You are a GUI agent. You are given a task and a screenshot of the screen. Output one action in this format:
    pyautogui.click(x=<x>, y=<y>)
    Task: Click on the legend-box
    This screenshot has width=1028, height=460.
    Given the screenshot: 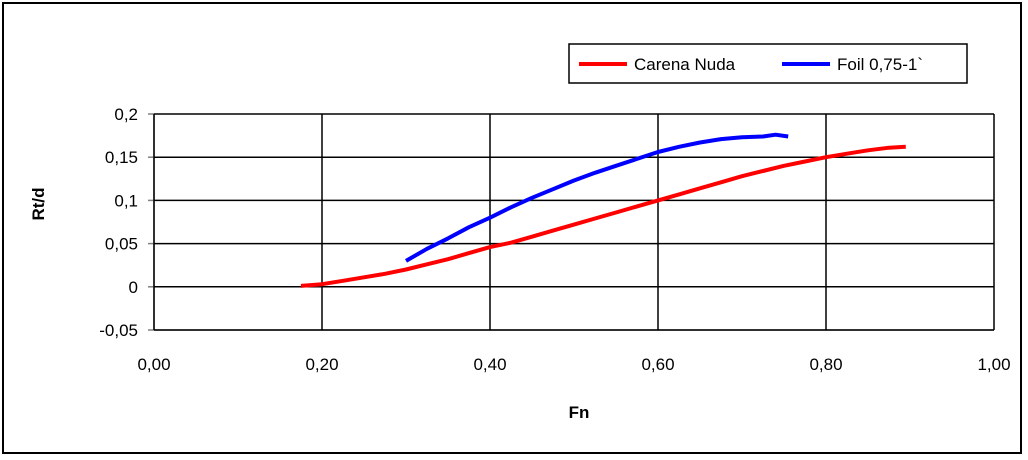 What is the action you would take?
    pyautogui.click(x=768, y=63)
    